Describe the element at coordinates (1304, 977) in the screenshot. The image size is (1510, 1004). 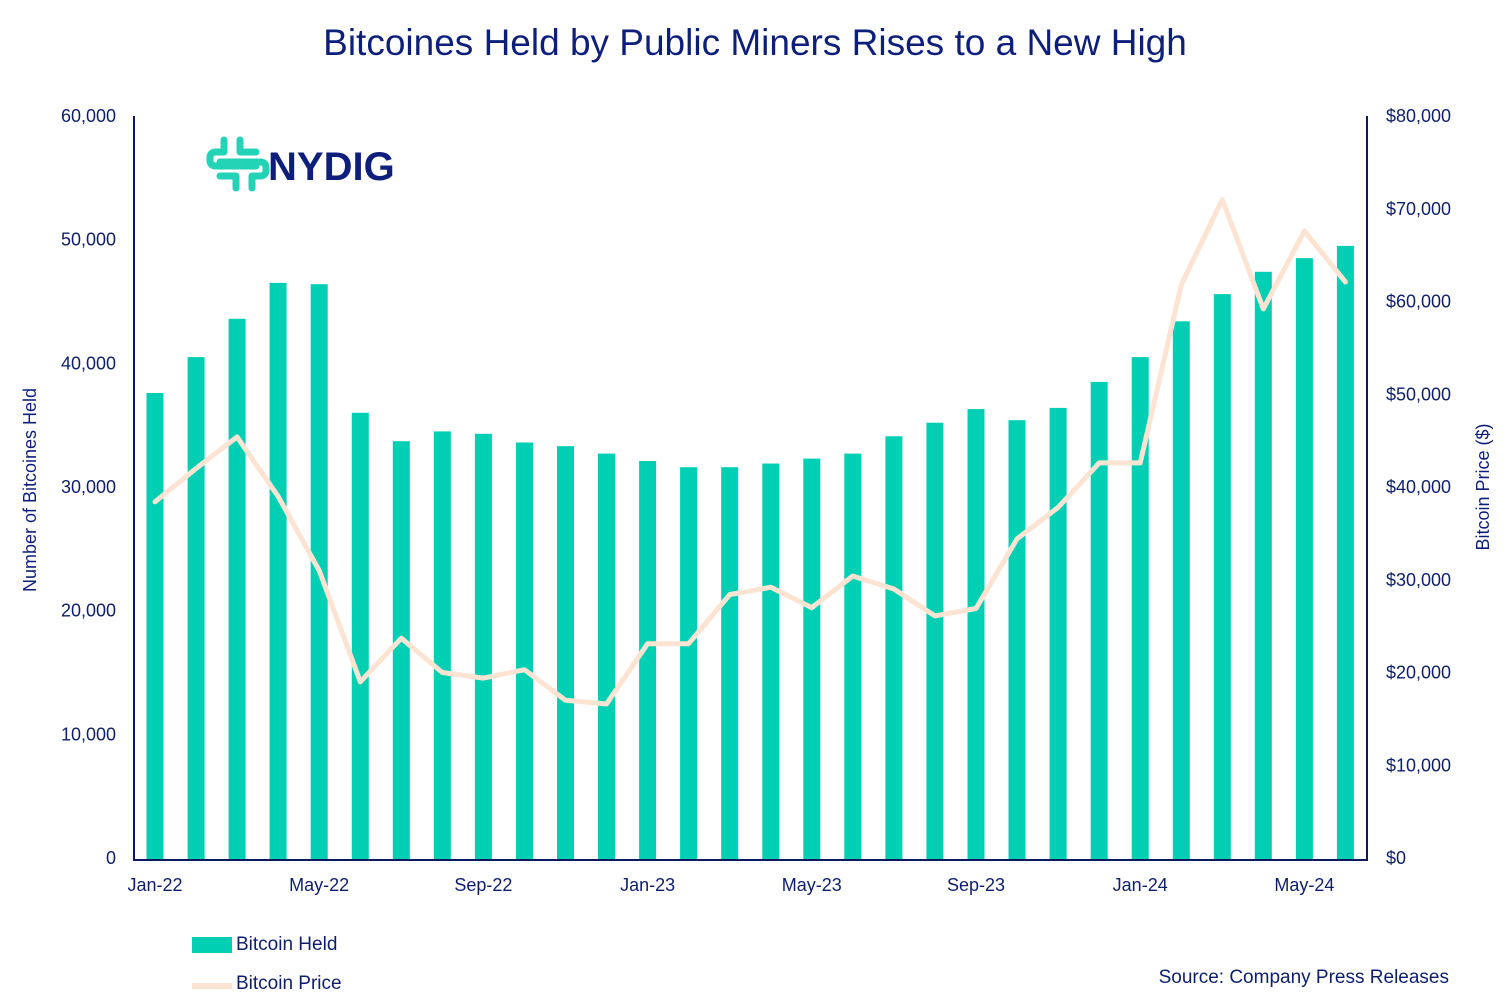
I see `source-note: Source: Company Press Releases` at that location.